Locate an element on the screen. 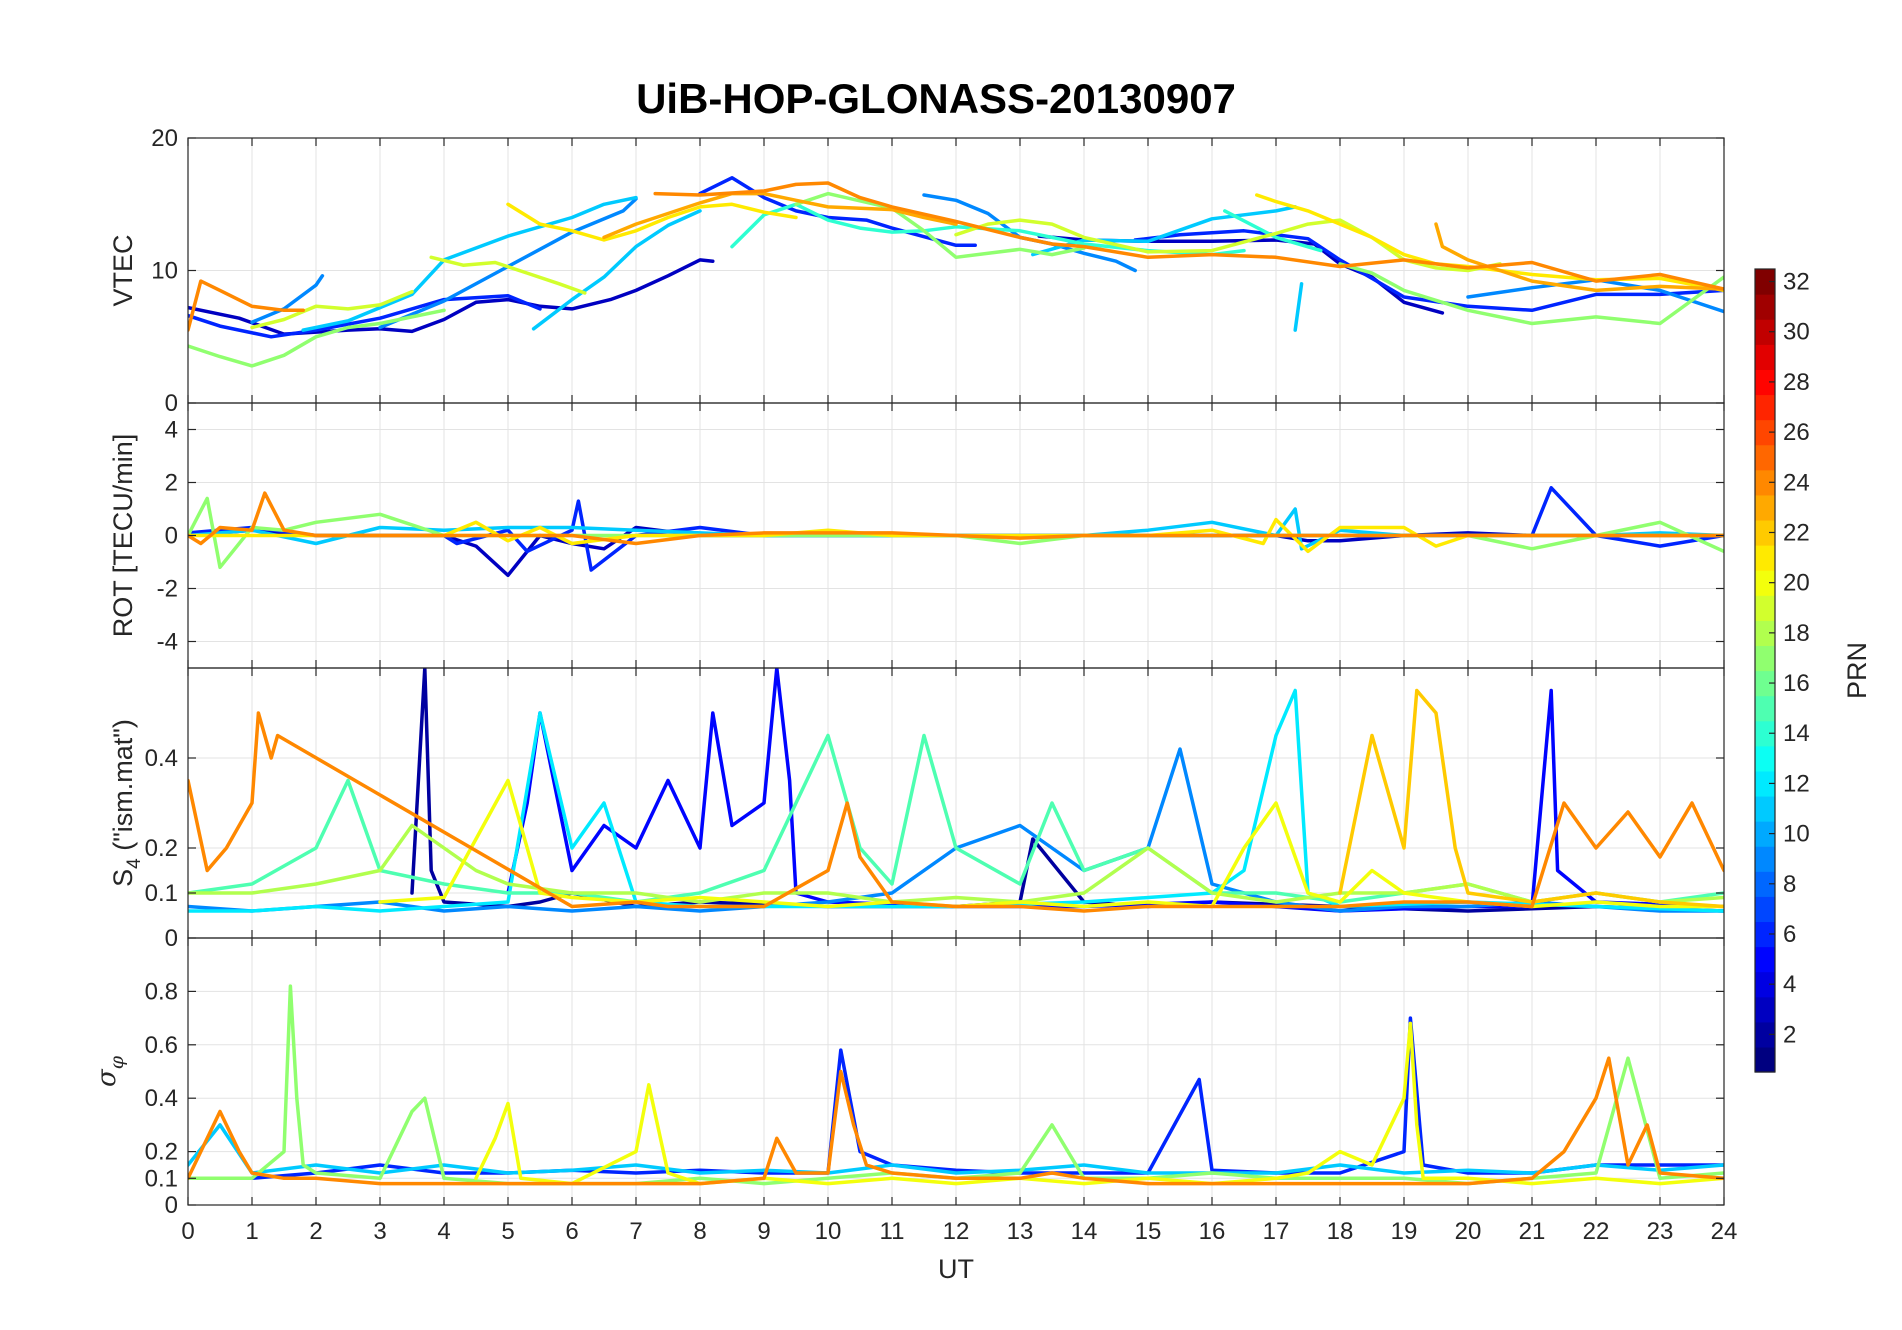  colorbar-tick-label: 24 is located at coordinates (1796, 482).